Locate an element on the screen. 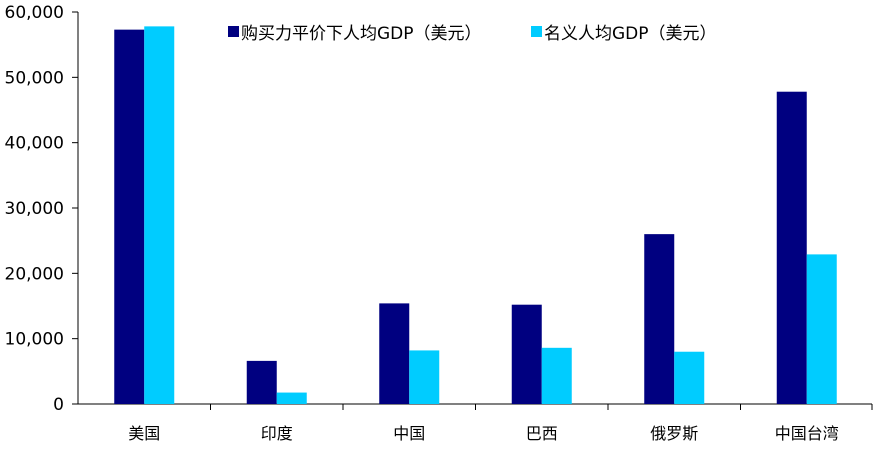 The height and width of the screenshot is (456, 873). x-tick-label: 印度 is located at coordinates (277, 433).